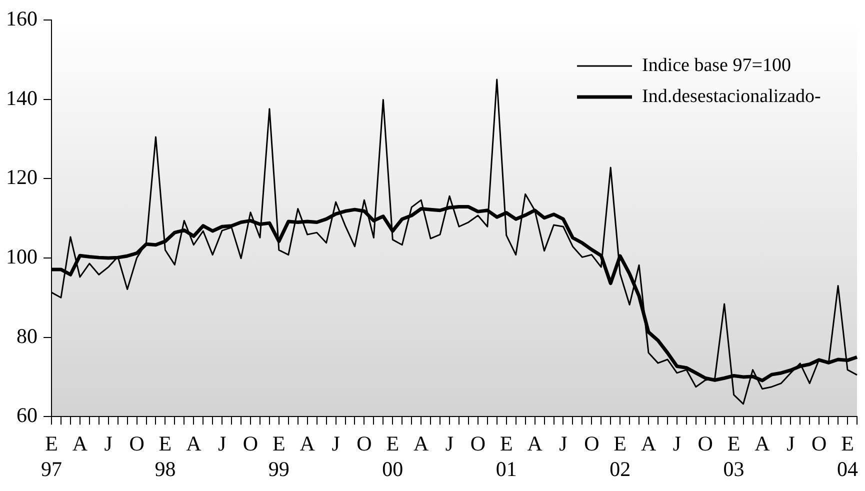 The height and width of the screenshot is (491, 865). What do you see at coordinates (393, 456) in the screenshot?
I see `x-tick-label: E 00` at bounding box center [393, 456].